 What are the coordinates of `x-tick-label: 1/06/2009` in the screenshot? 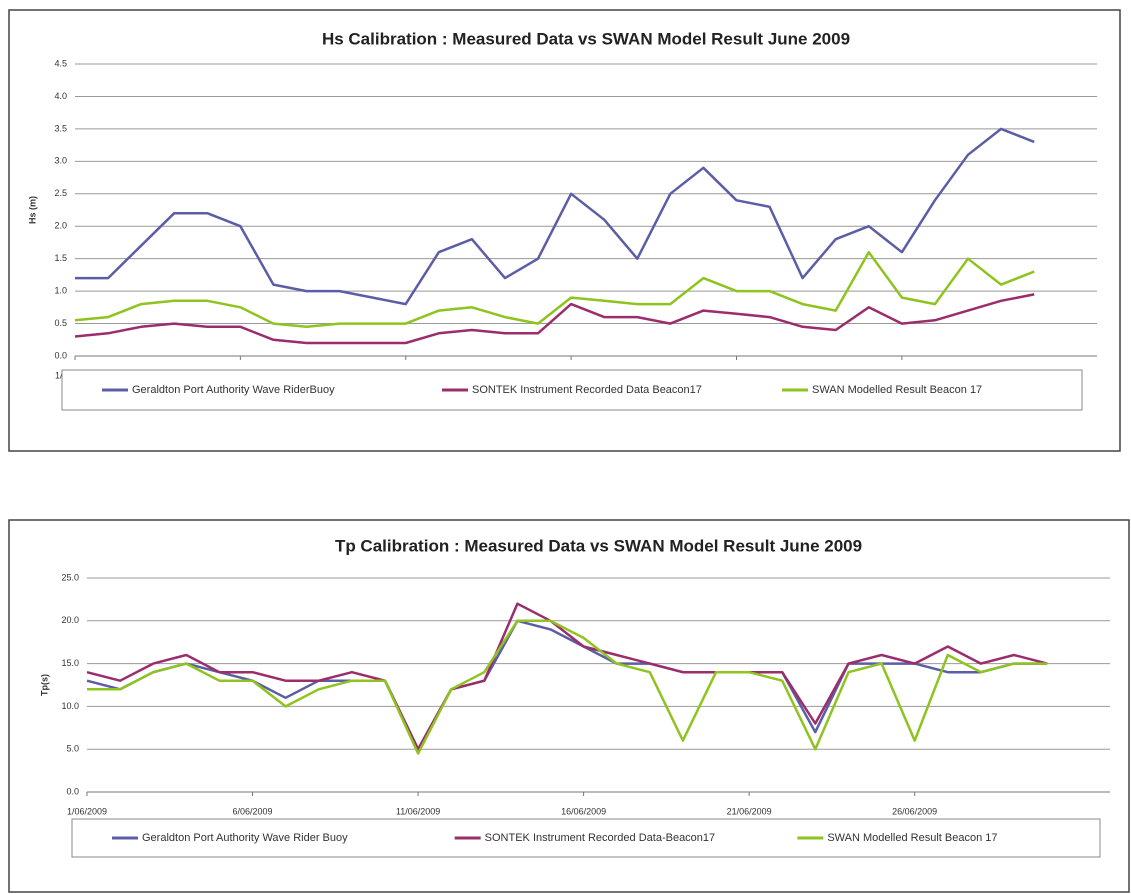 It's located at (87, 811).